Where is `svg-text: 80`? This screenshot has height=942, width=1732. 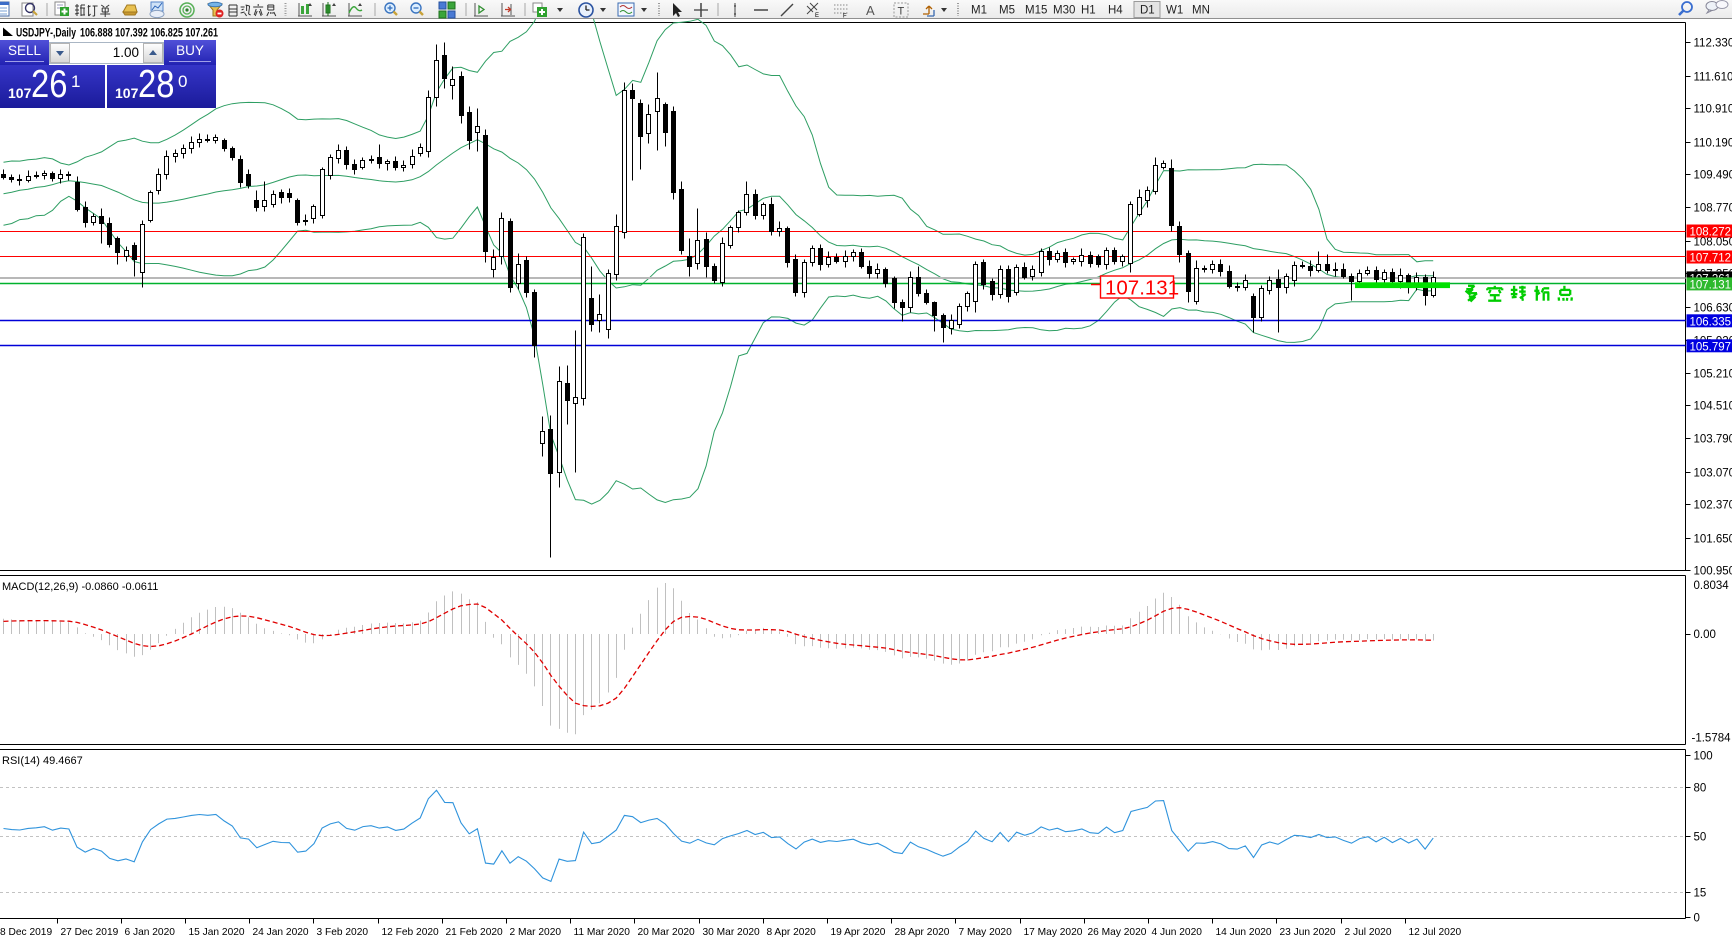
svg-text: 80 is located at coordinates (1700, 789).